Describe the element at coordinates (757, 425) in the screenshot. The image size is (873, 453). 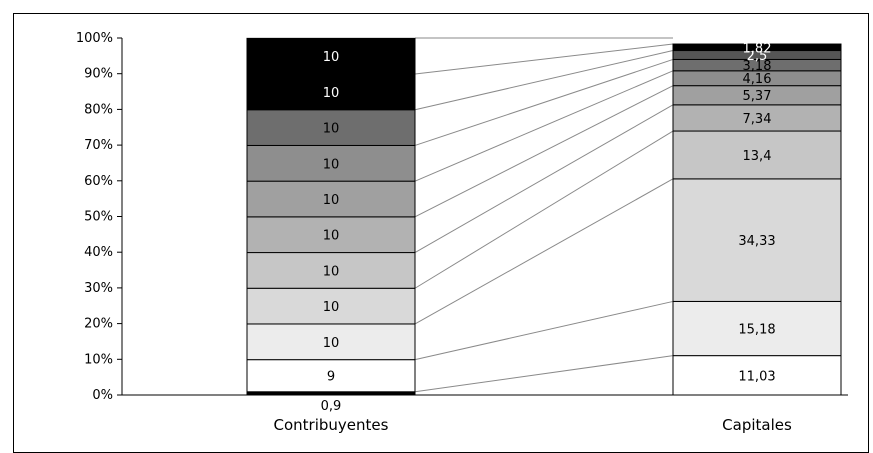
I see `category-label: Capitales` at that location.